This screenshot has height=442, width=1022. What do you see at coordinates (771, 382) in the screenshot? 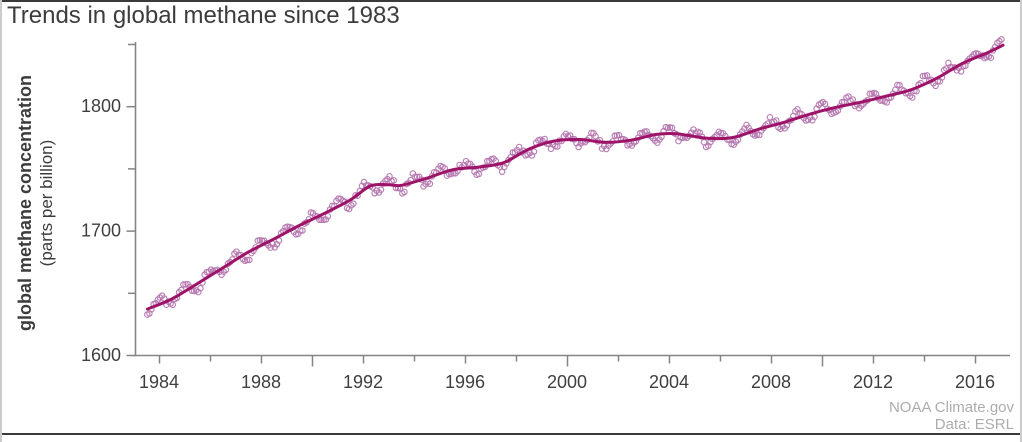
I see `x-tick-label: 2008` at bounding box center [771, 382].